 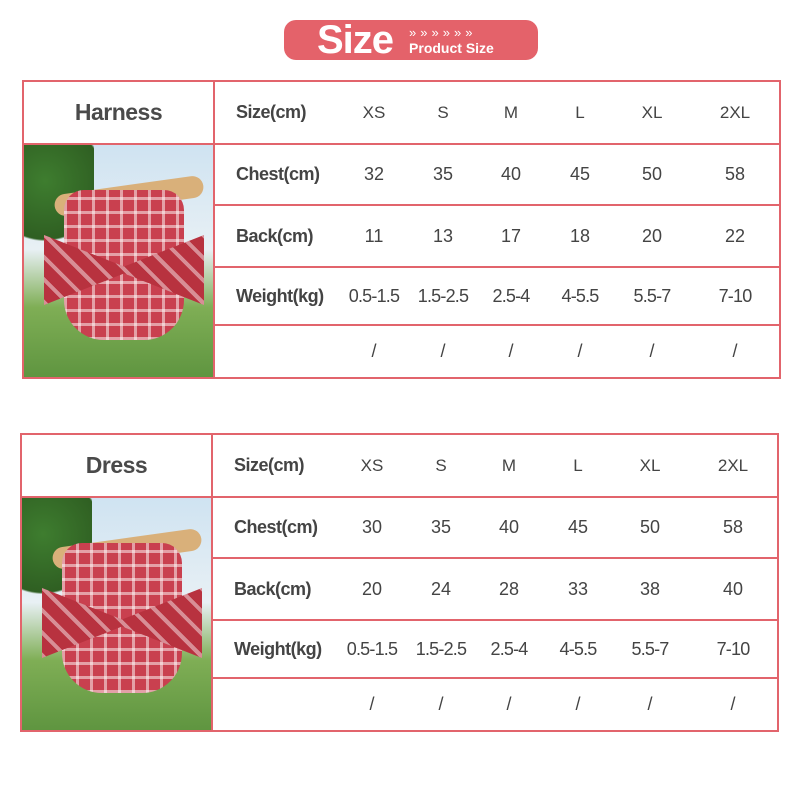 What do you see at coordinates (497, 237) in the screenshot?
I see `table-row: Back(cm) 11 13 17 18 20 22` at bounding box center [497, 237].